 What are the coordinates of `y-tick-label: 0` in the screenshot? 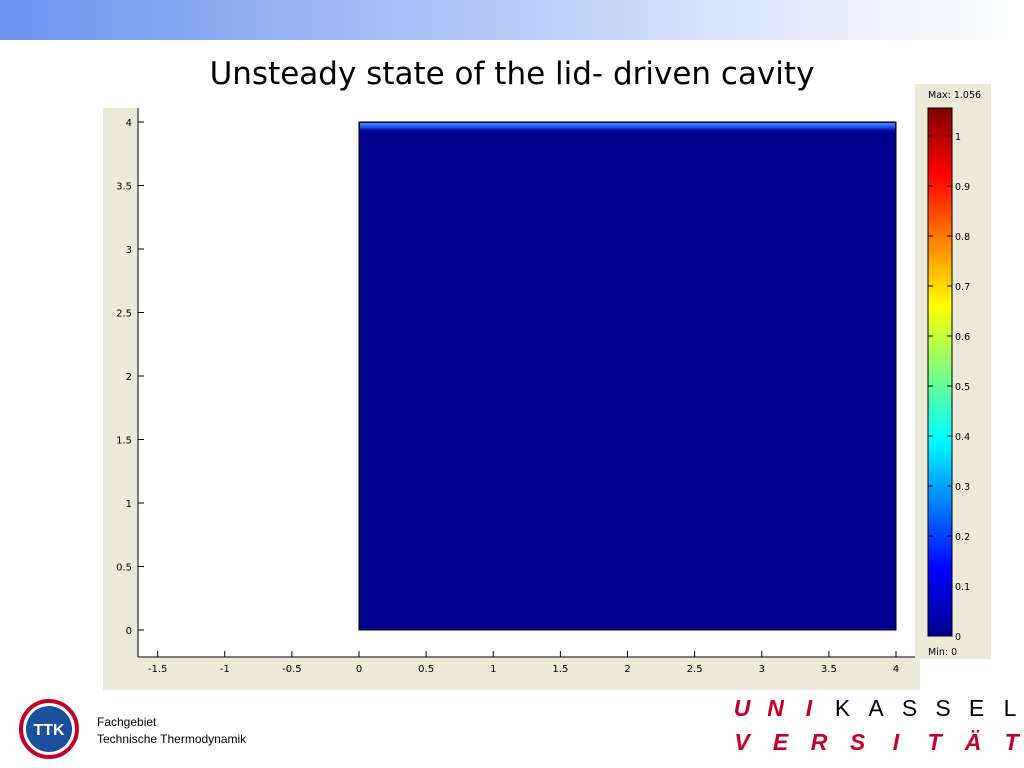 It's located at (129, 631).